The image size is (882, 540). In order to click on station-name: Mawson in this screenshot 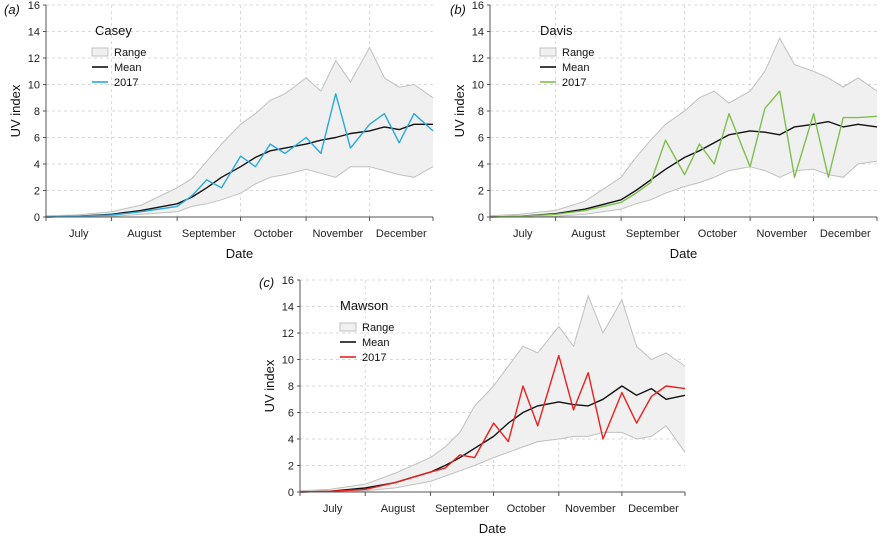, I will do `click(364, 305)`.